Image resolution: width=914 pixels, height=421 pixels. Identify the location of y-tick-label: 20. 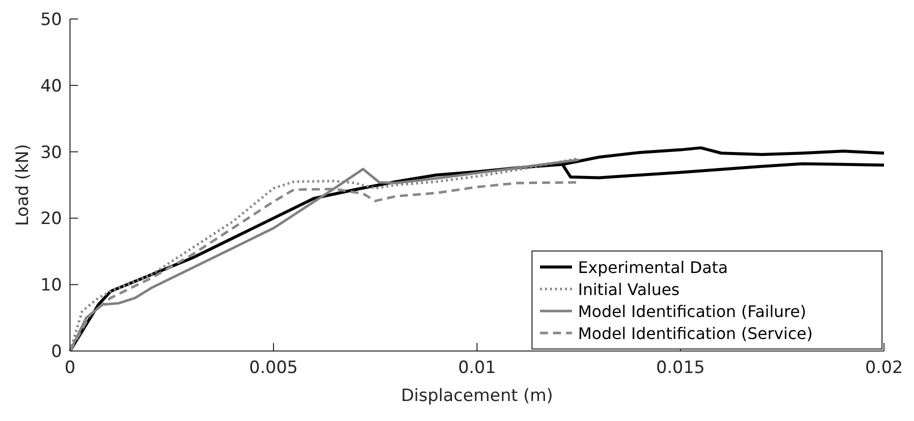
(51, 219).